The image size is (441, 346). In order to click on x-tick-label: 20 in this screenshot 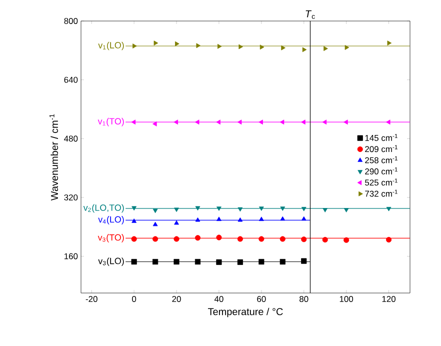, I will do `click(176, 299)`.